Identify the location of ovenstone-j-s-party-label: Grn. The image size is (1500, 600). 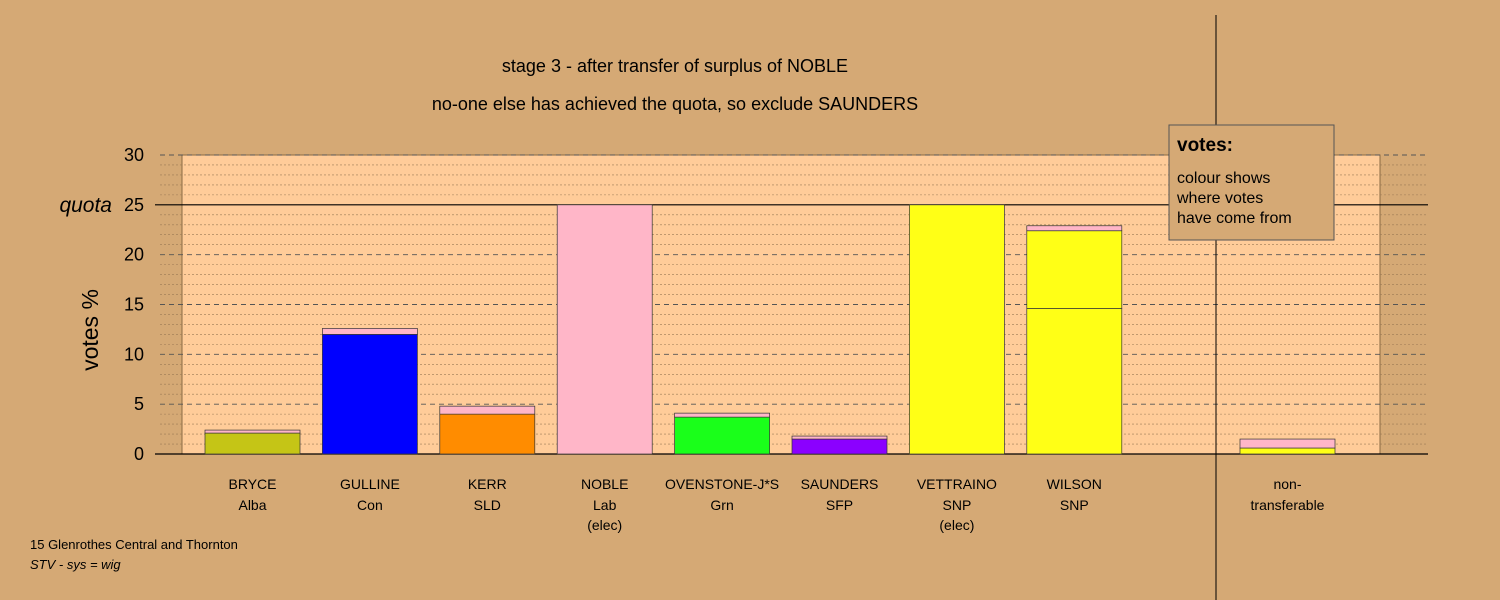
(721, 505).